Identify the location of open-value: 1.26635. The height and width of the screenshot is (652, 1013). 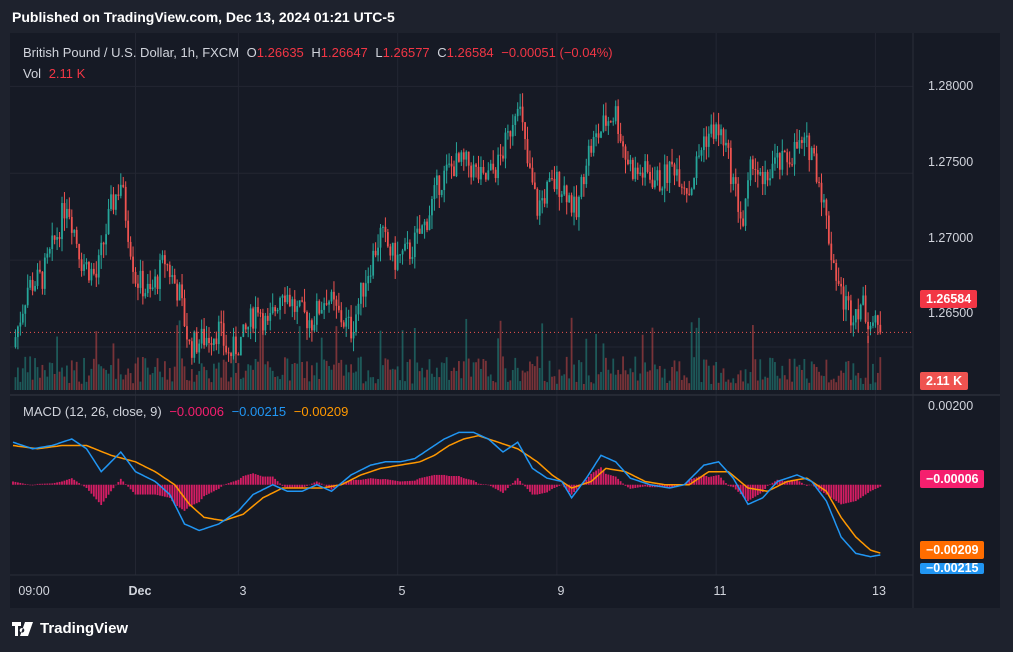
(280, 52).